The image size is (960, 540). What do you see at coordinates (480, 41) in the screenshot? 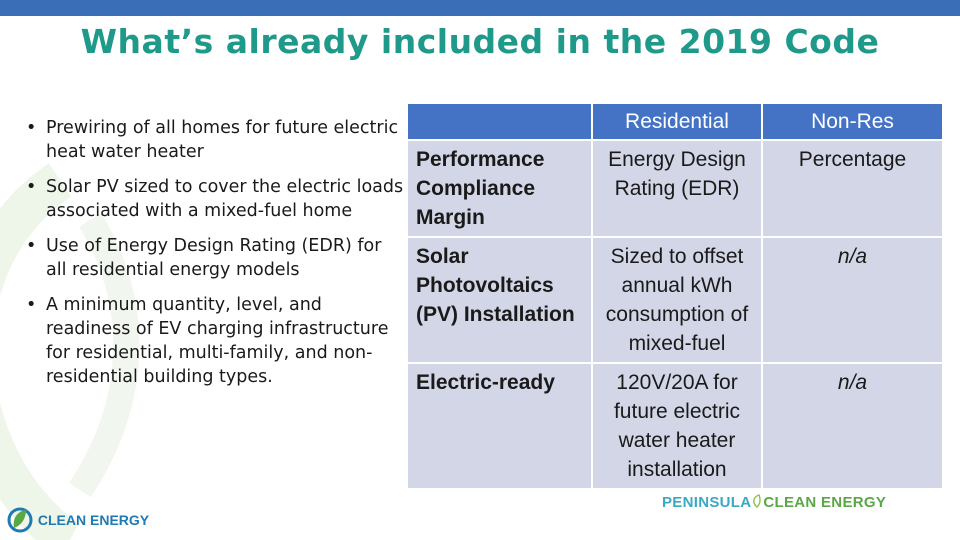
I see `page-title: What’s already included in the 2019 Code` at bounding box center [480, 41].